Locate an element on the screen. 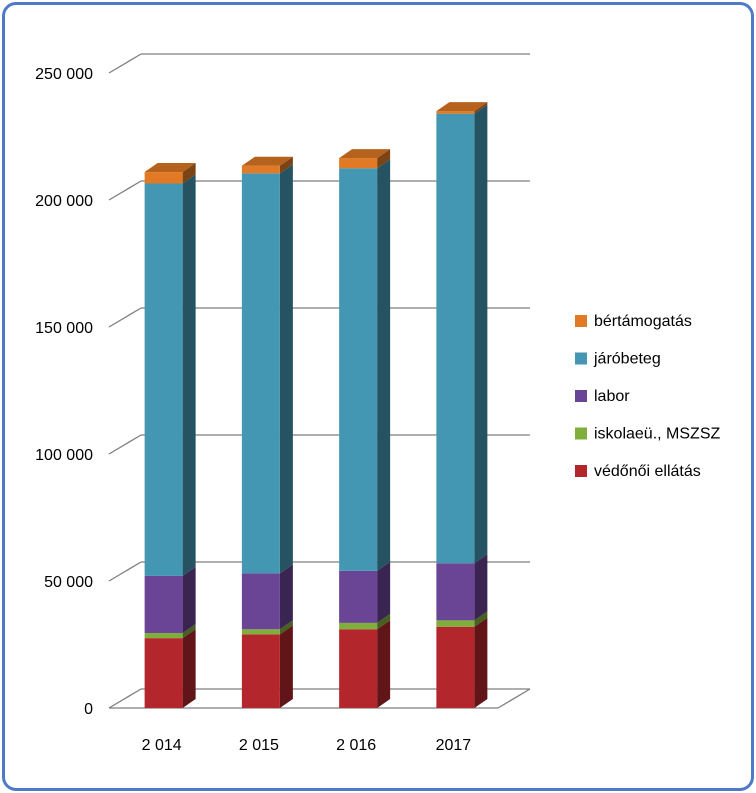 The width and height of the screenshot is (756, 793). y-tick-label: 200 000 is located at coordinates (64, 201).